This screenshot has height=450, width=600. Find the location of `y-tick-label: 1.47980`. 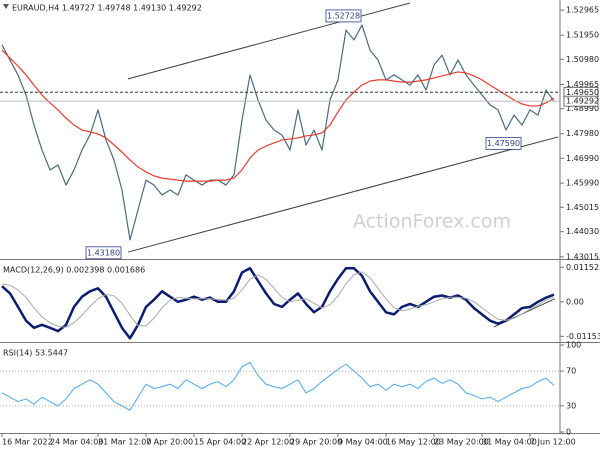

y-tick-label: 1.47980 is located at coordinates (582, 133).